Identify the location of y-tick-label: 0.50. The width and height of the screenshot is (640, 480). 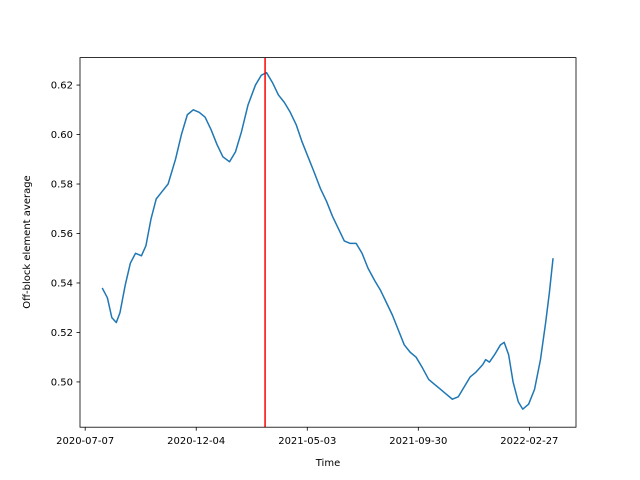
(62, 382).